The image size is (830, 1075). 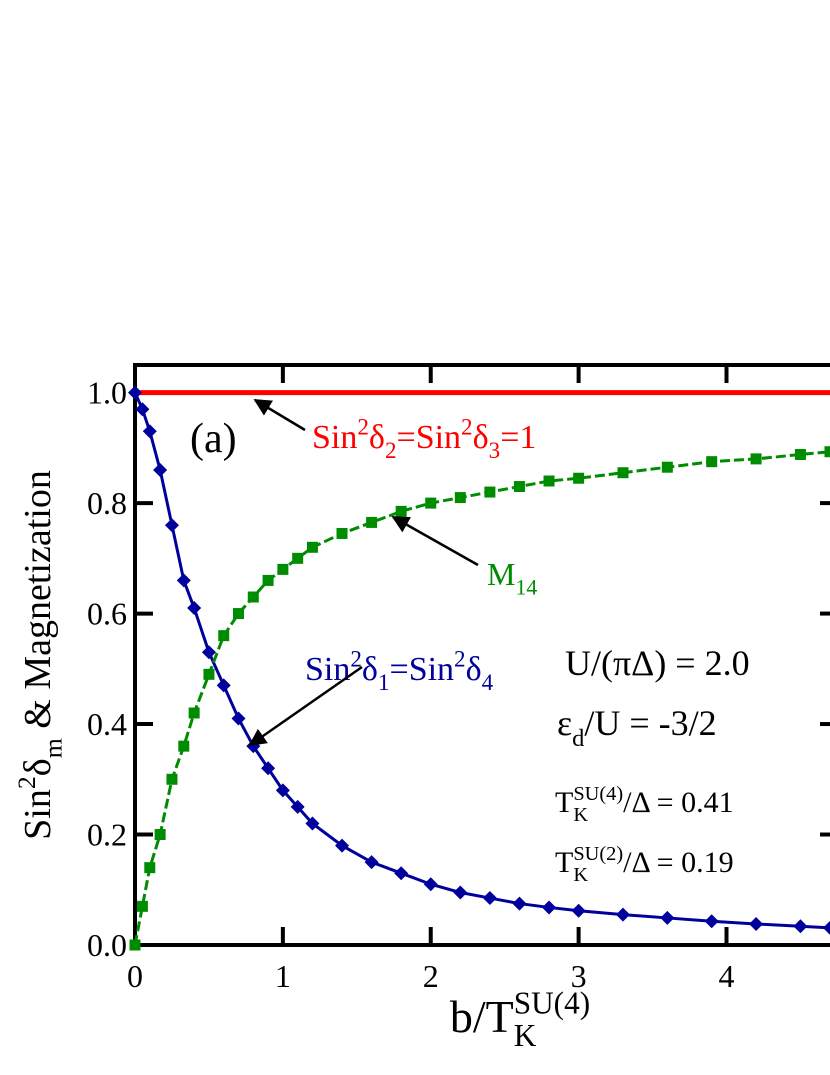 What do you see at coordinates (726, 976) in the screenshot?
I see `x-tick-label: 4` at bounding box center [726, 976].